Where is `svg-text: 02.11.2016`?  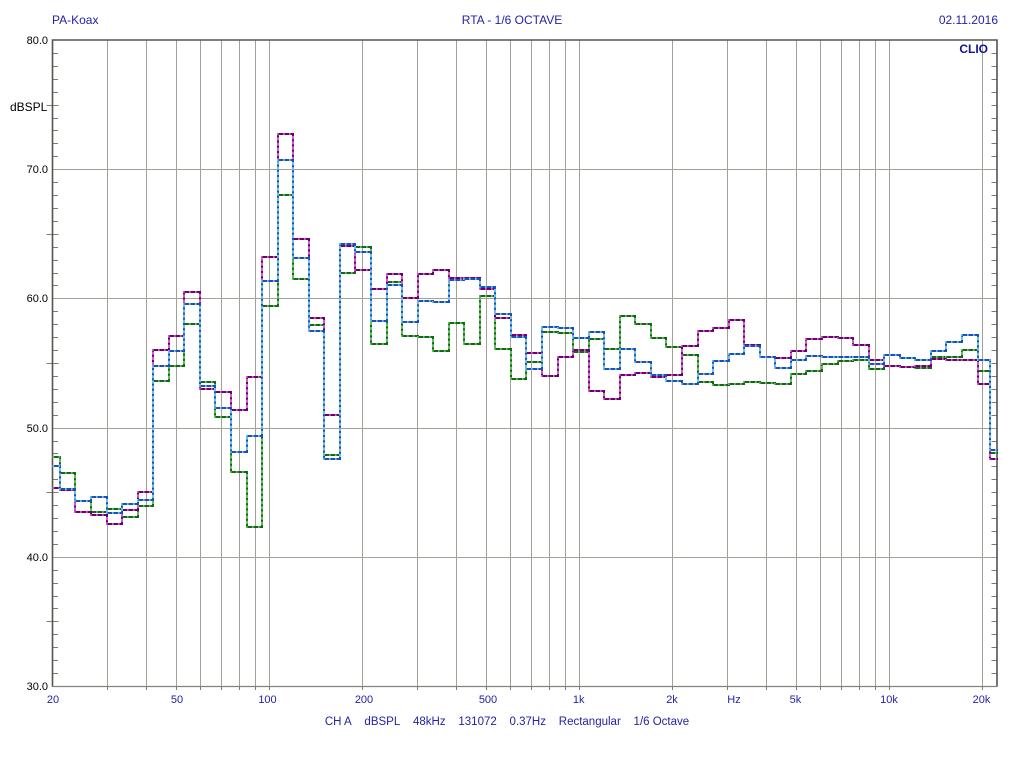
svg-text: 02.11.2016 is located at coordinates (968, 20).